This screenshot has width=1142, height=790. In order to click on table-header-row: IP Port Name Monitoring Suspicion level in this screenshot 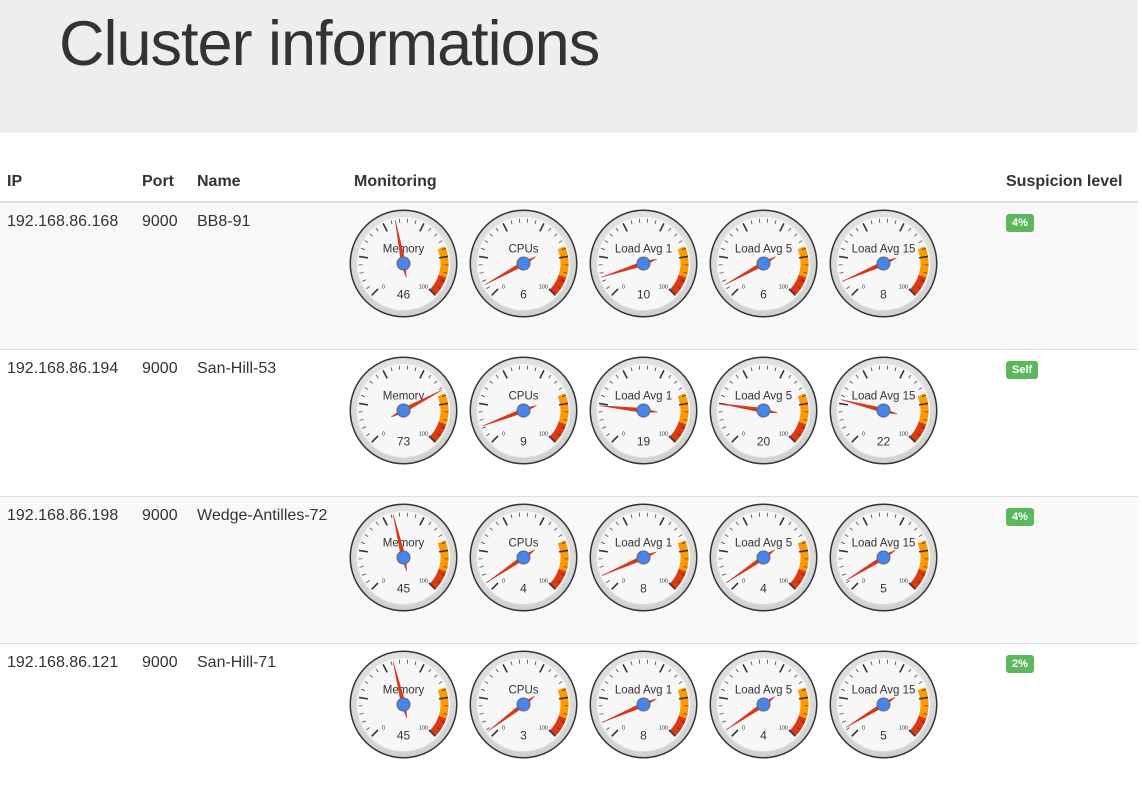, I will do `click(569, 182)`.